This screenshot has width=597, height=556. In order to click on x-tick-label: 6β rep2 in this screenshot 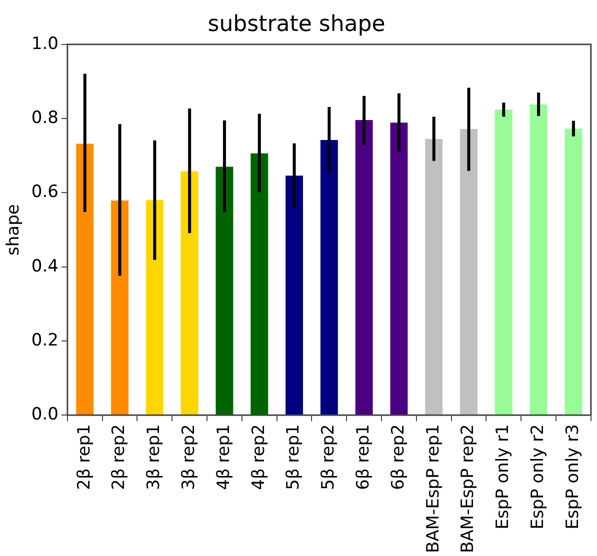, I will do `click(398, 457)`.